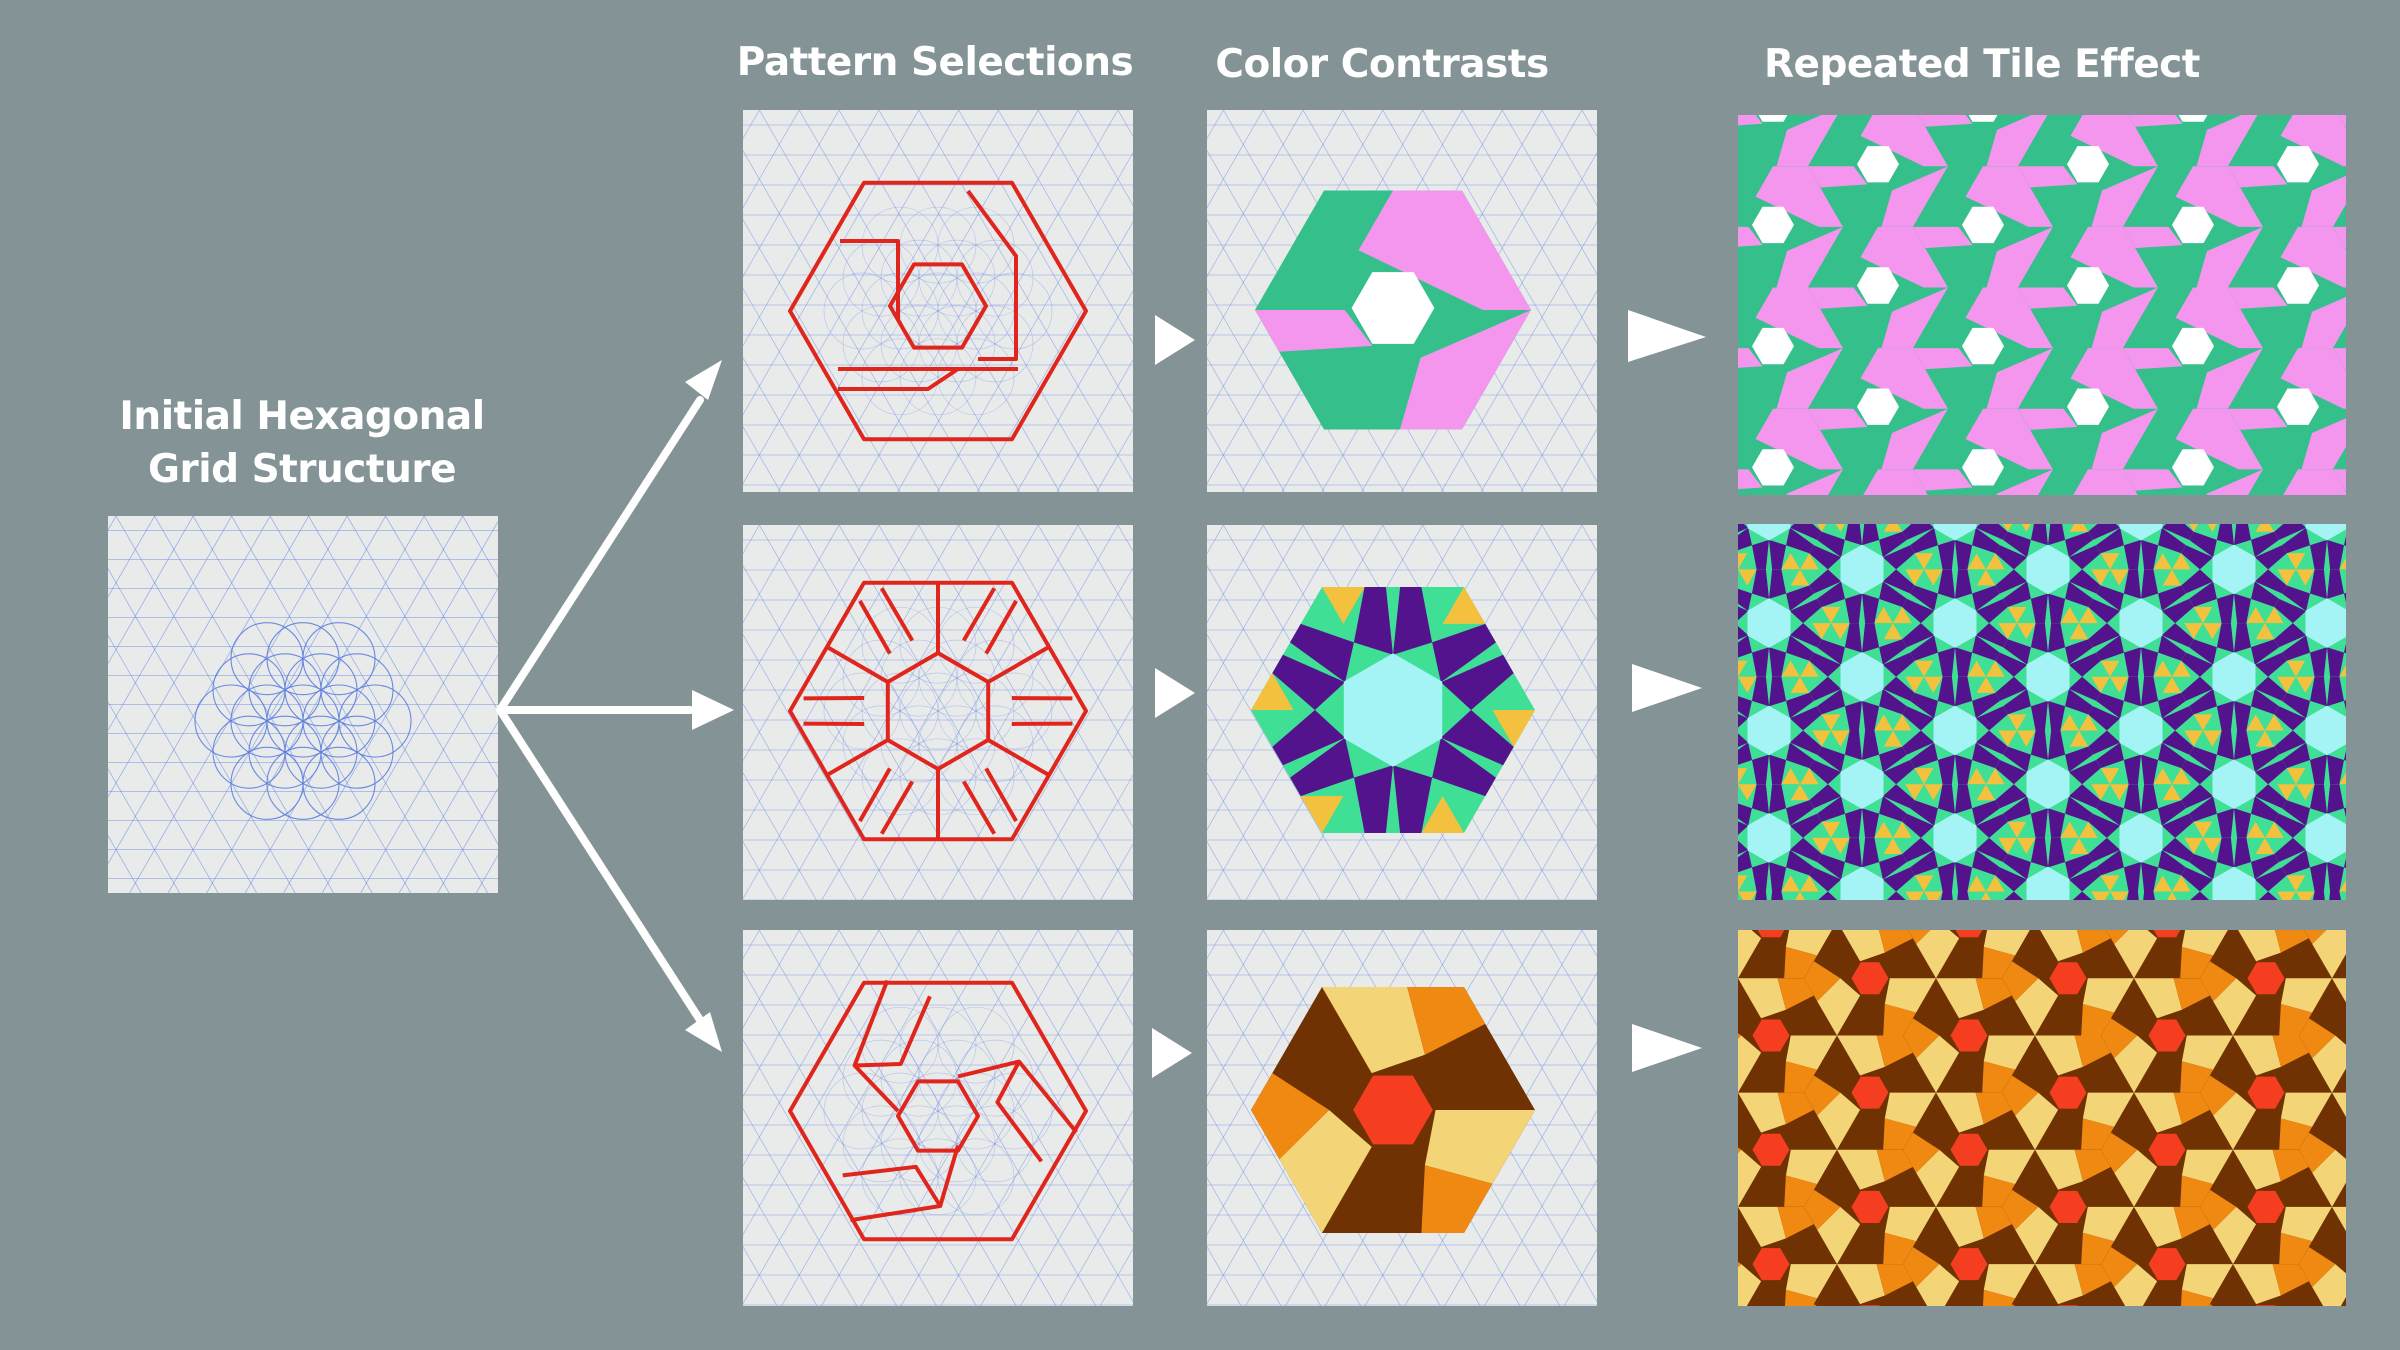 This screenshot has width=2400, height=1350. I want to click on header-initial-grid: Initial Hexagonal Grid Structure, so click(302, 443).